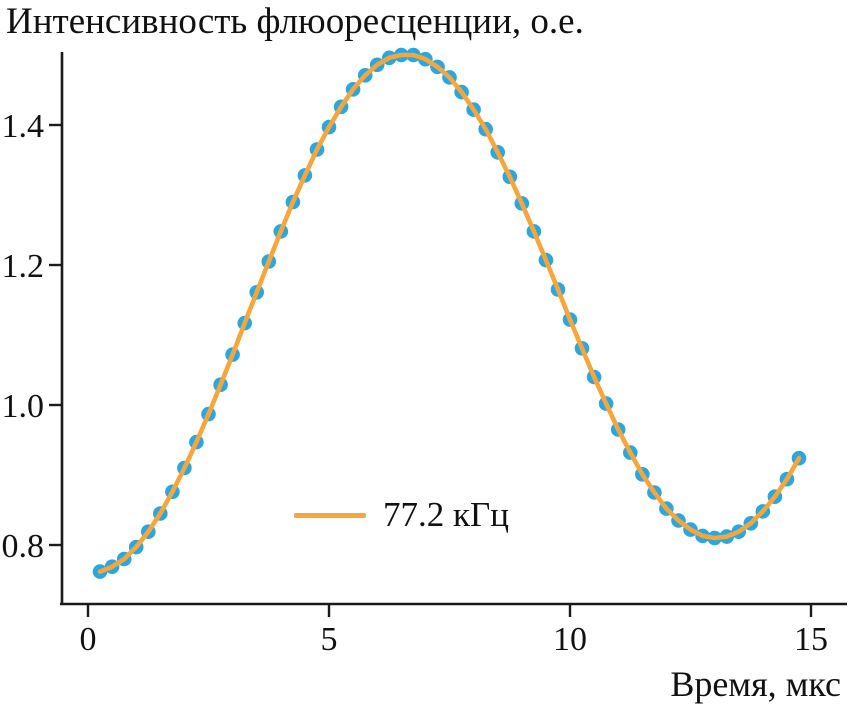 The width and height of the screenshot is (849, 712). I want to click on x-tick-label: 10, so click(570, 639).